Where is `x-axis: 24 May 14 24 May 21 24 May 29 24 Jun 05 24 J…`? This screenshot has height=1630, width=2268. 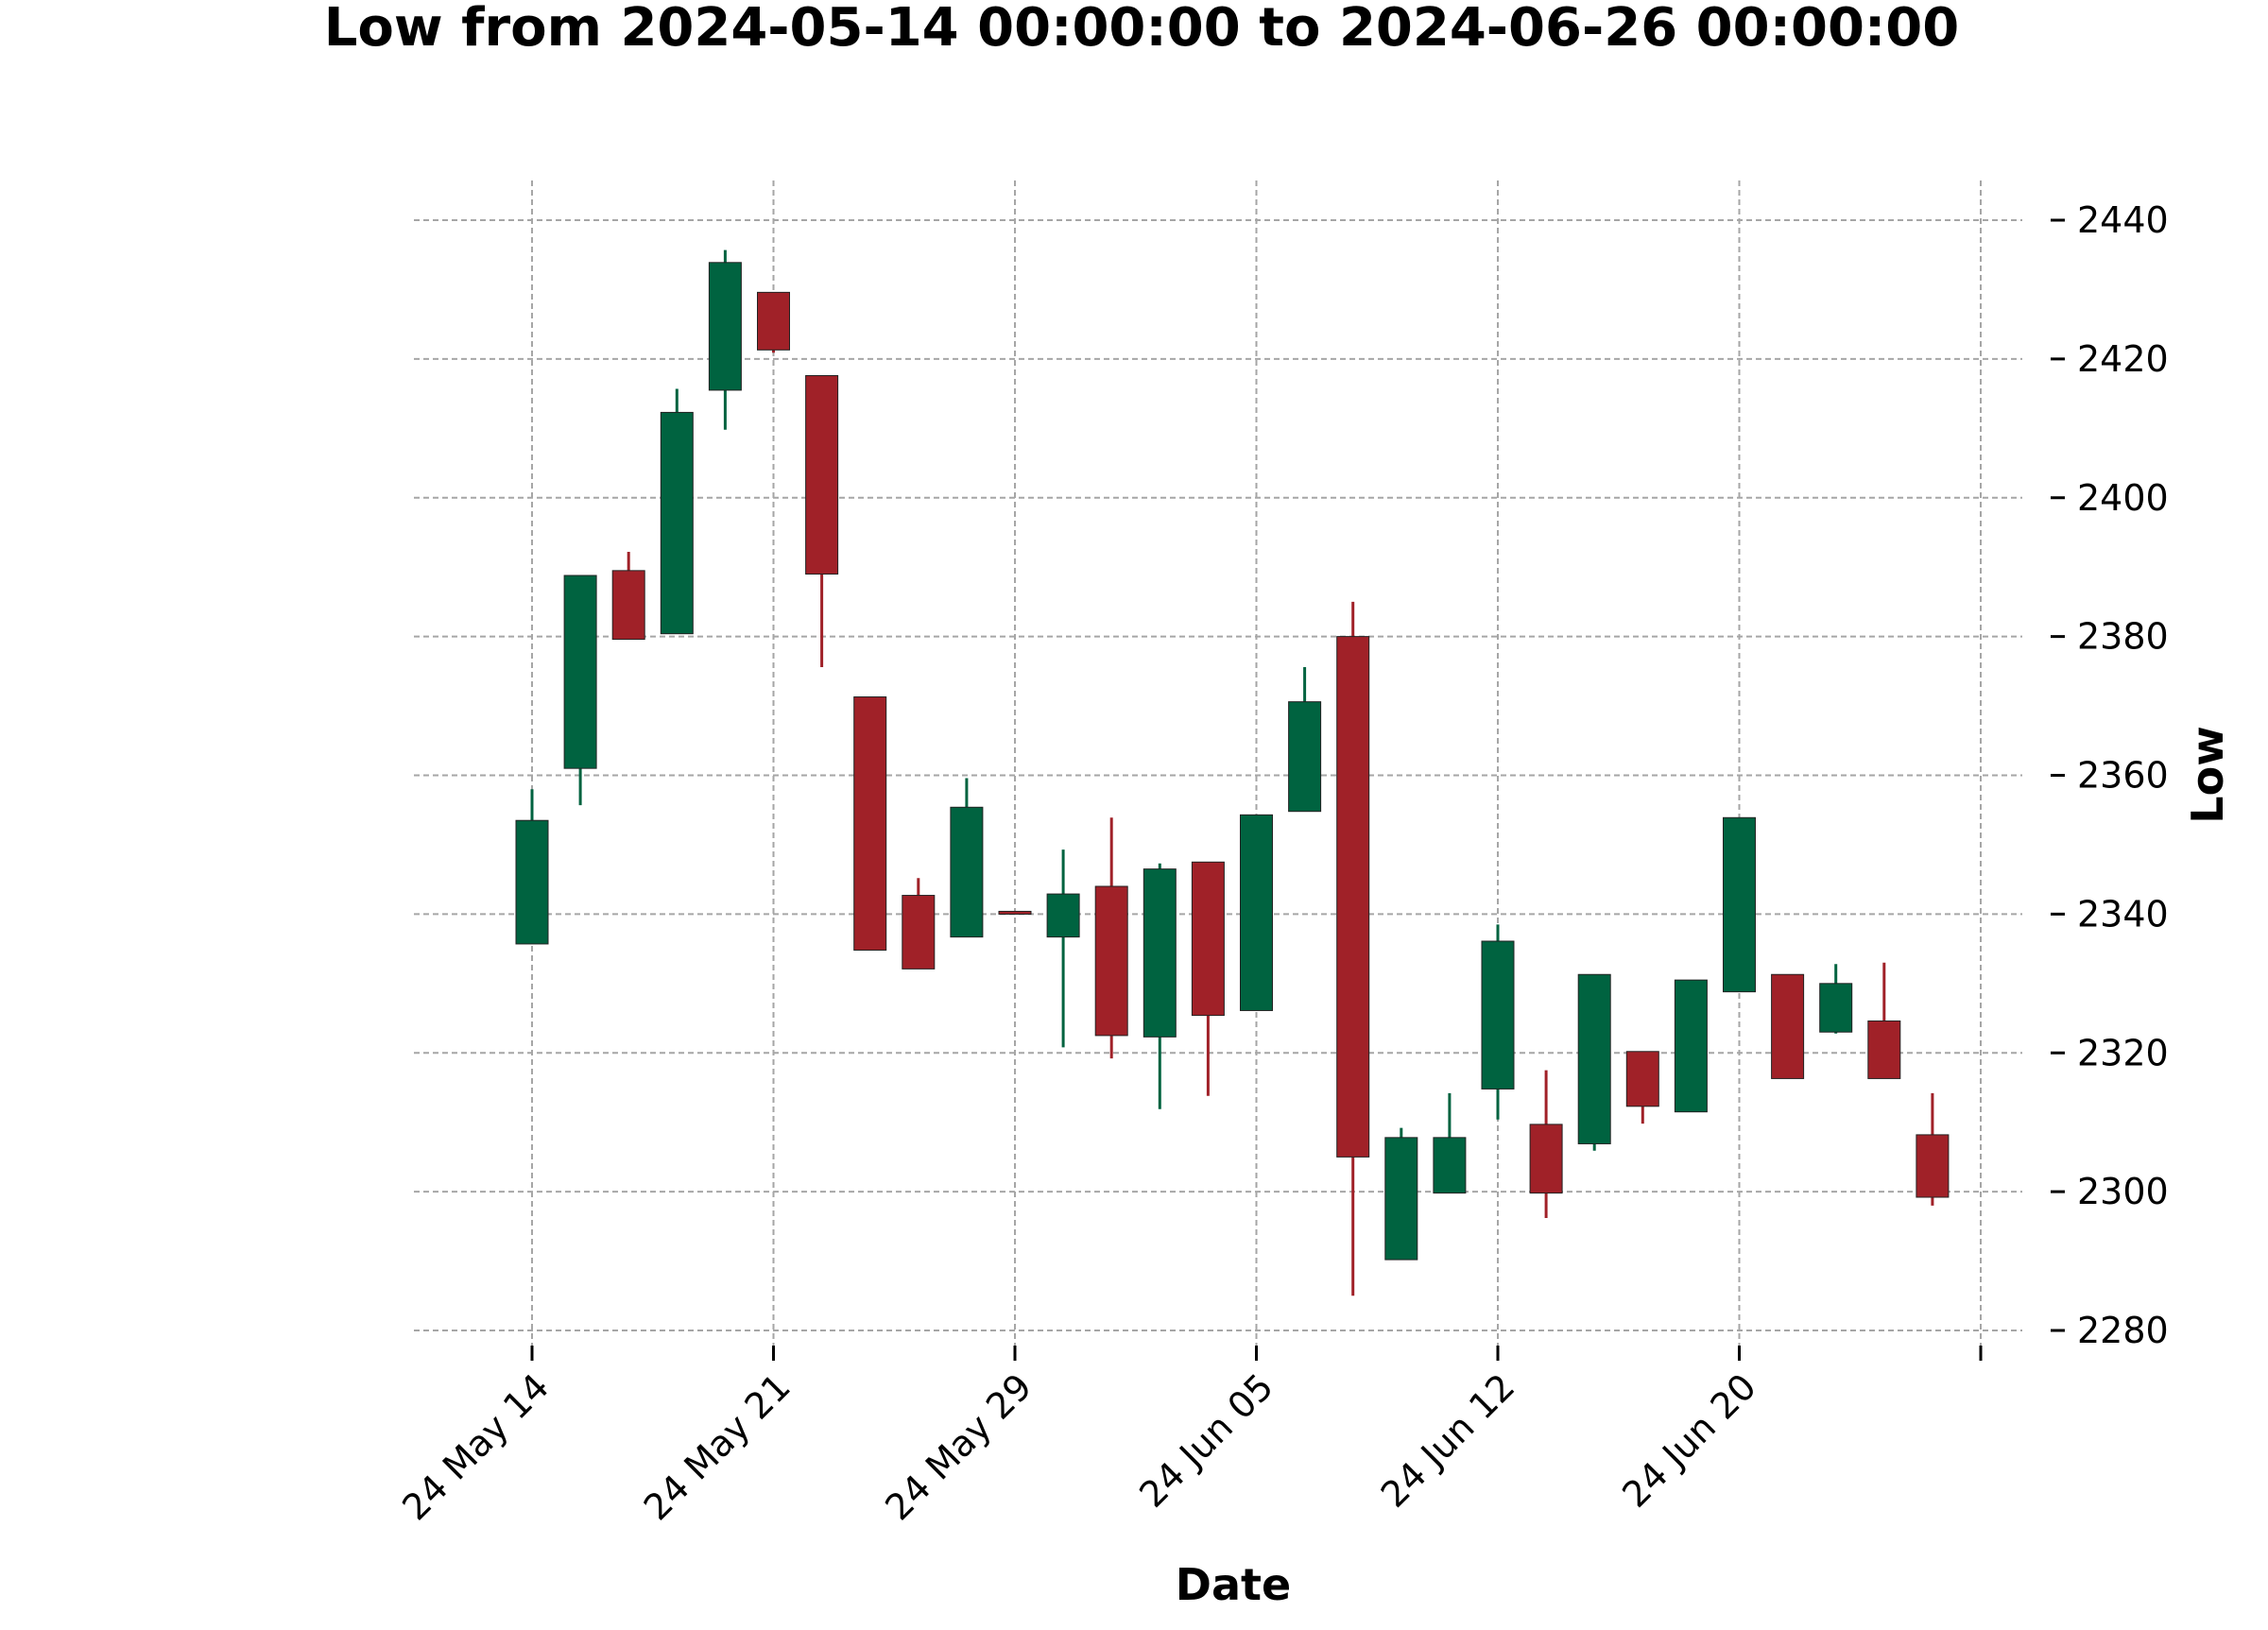
x-axis: 24 May 14 24 May 21 24 May 29 24 Jun 05 24 J… is located at coordinates (1188, 1437).